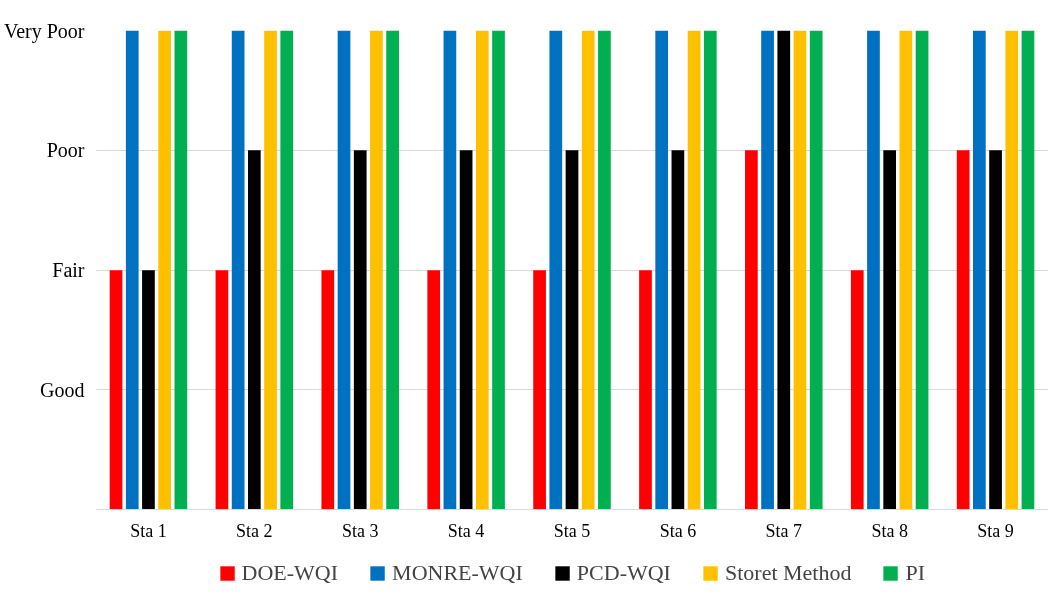 This screenshot has width=1057, height=599. I want to click on x-tick-label: Sta 3, so click(360, 530).